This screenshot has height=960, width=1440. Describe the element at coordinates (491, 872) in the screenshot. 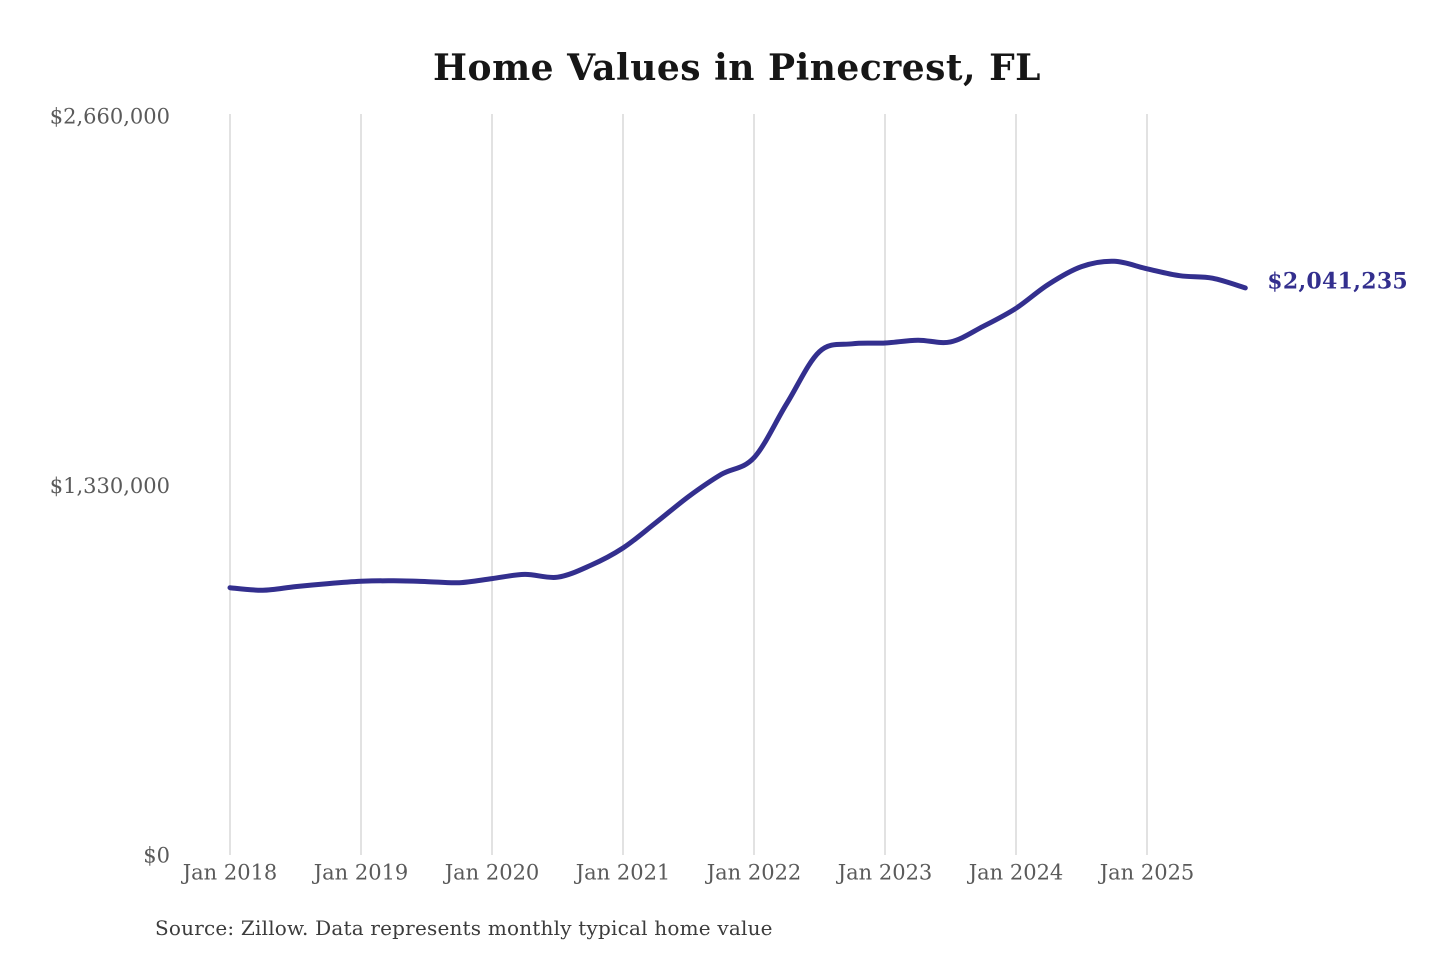

I see `x-tick-label: Jan 2020` at that location.